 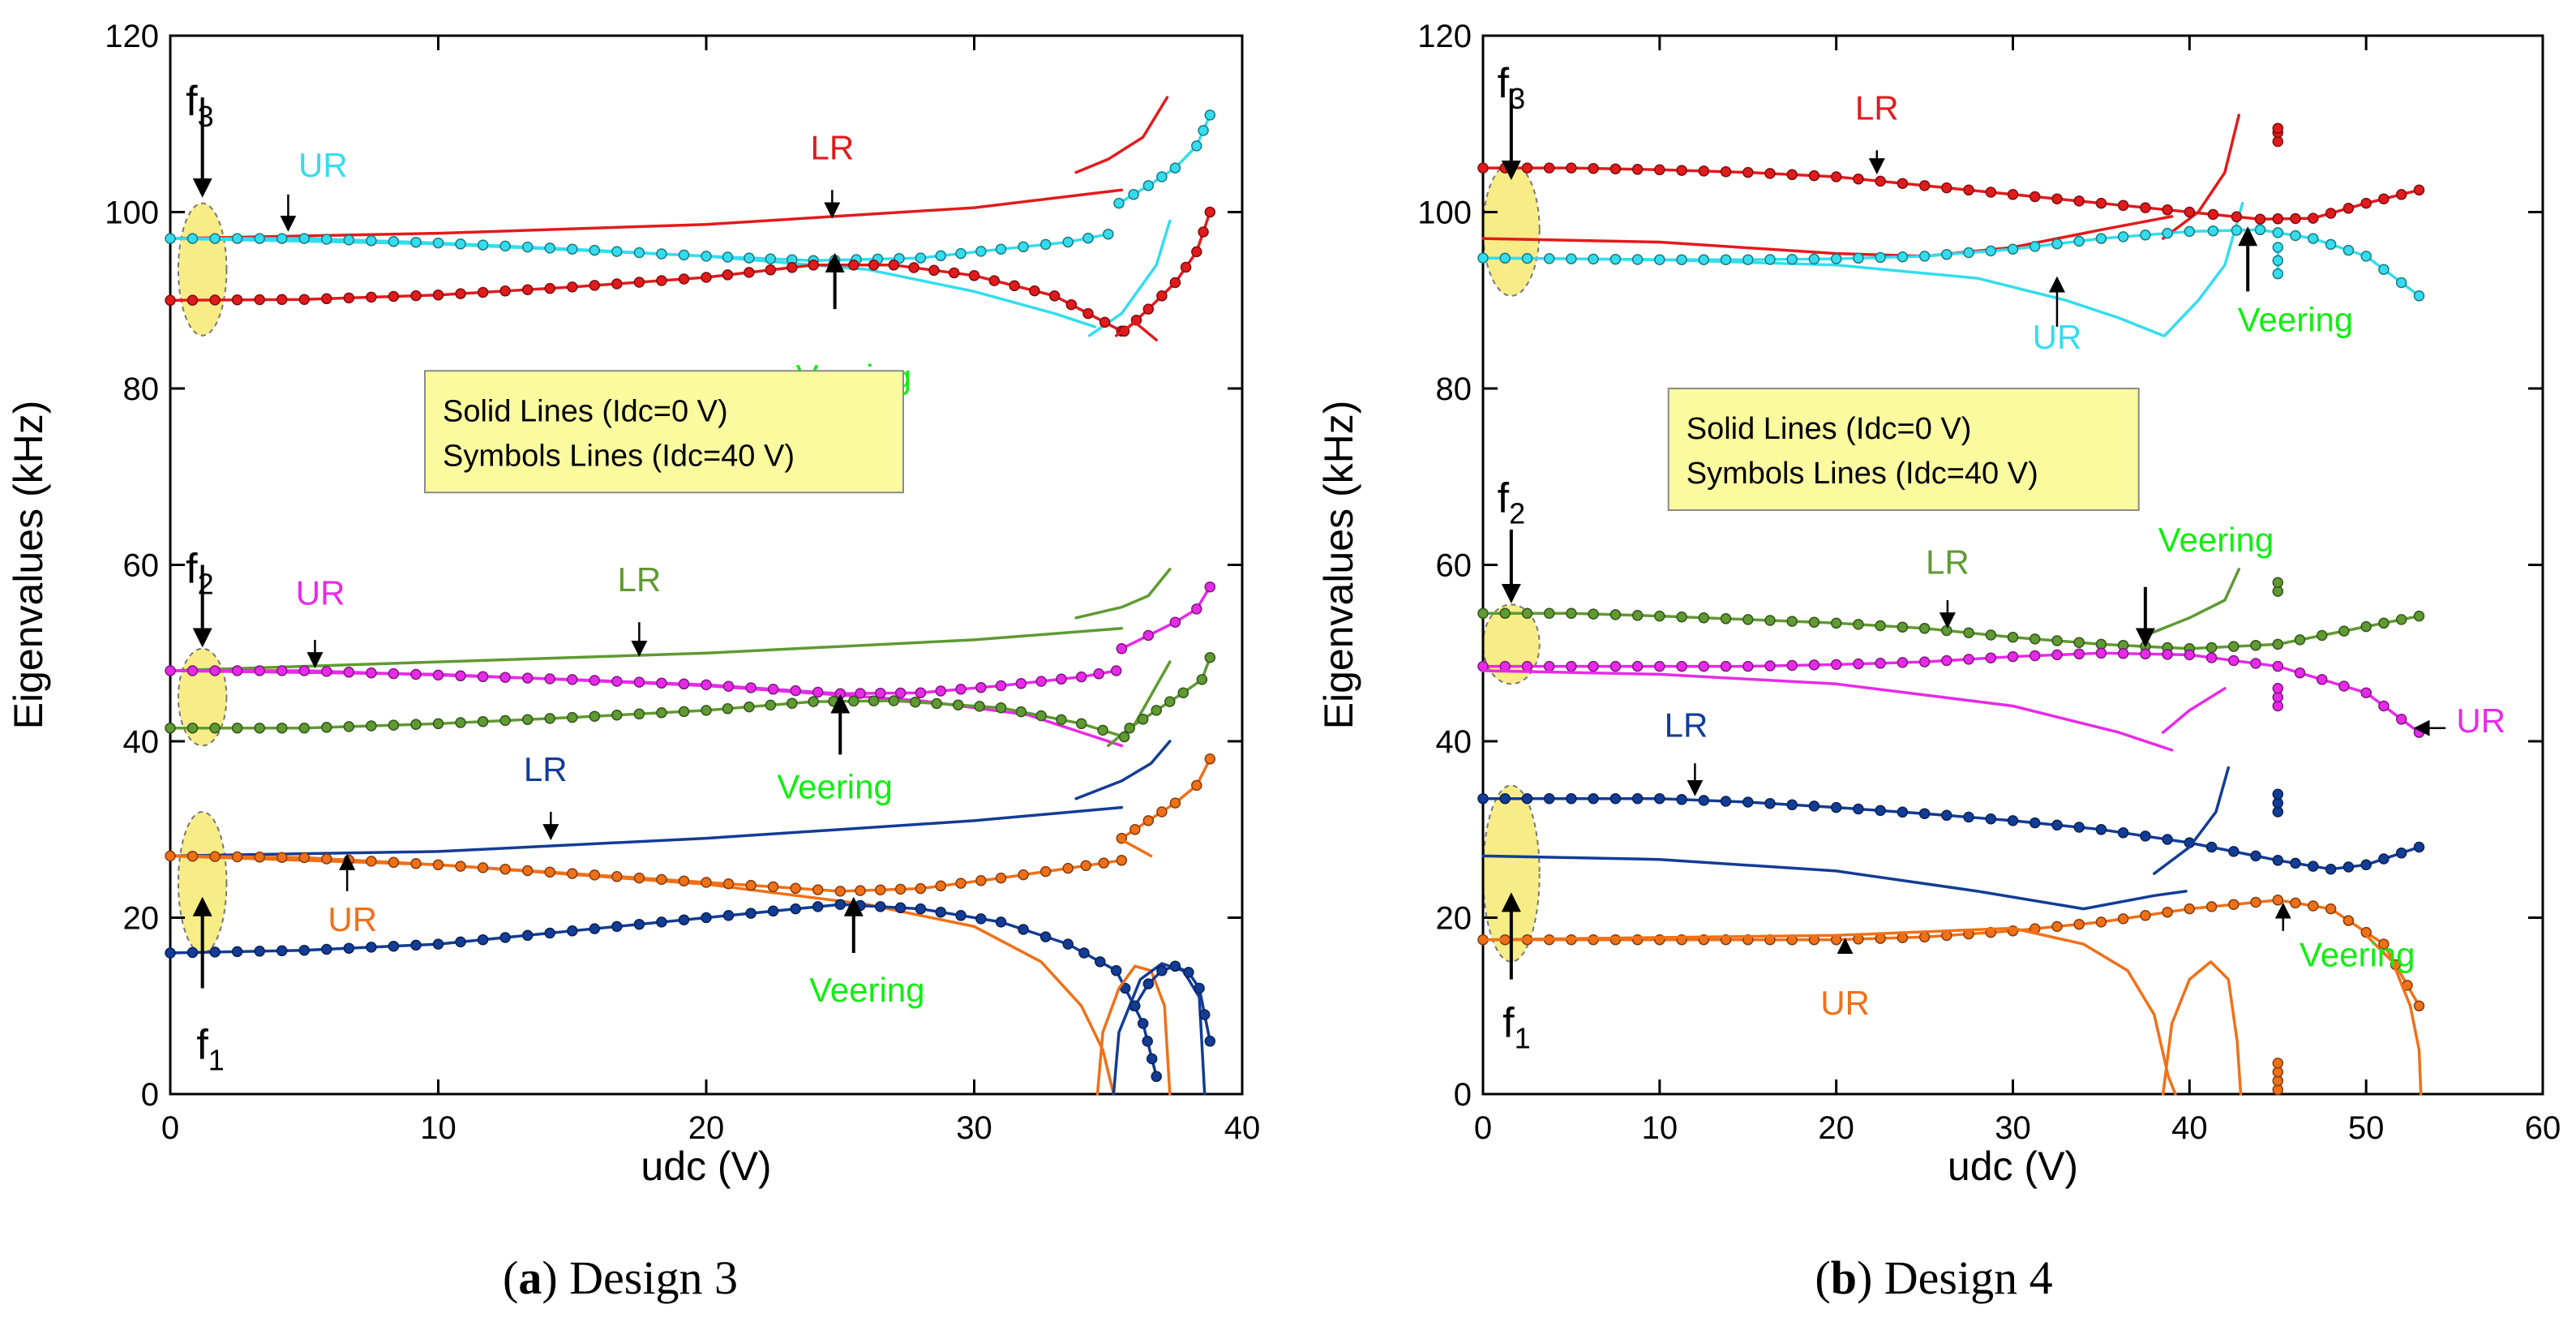 What do you see at coordinates (1444, 213) in the screenshot?
I see `y-tick-label: 100` at bounding box center [1444, 213].